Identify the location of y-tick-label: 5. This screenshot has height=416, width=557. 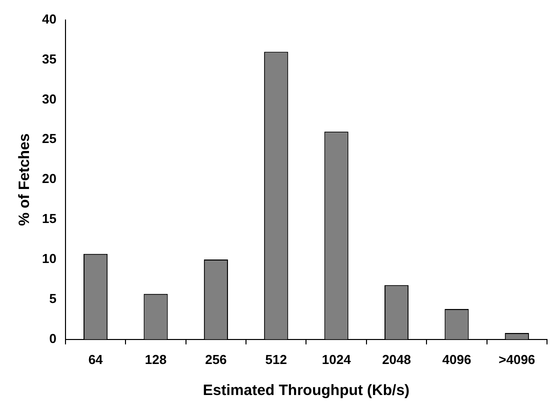
(52, 298).